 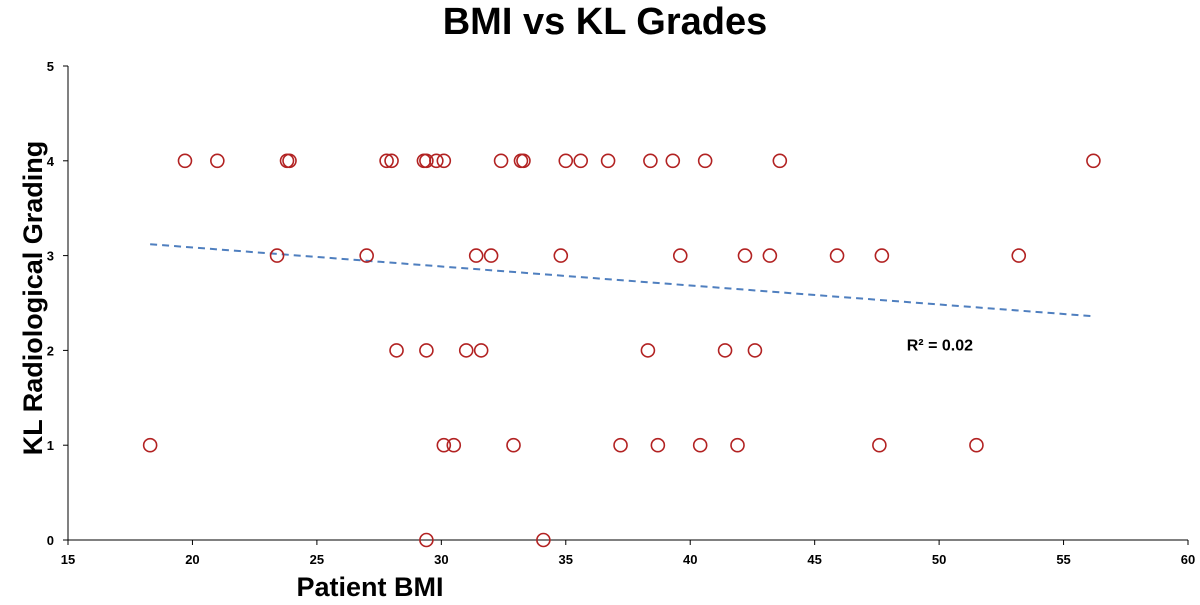 I want to click on y-tick-label: 1, so click(x=50, y=445).